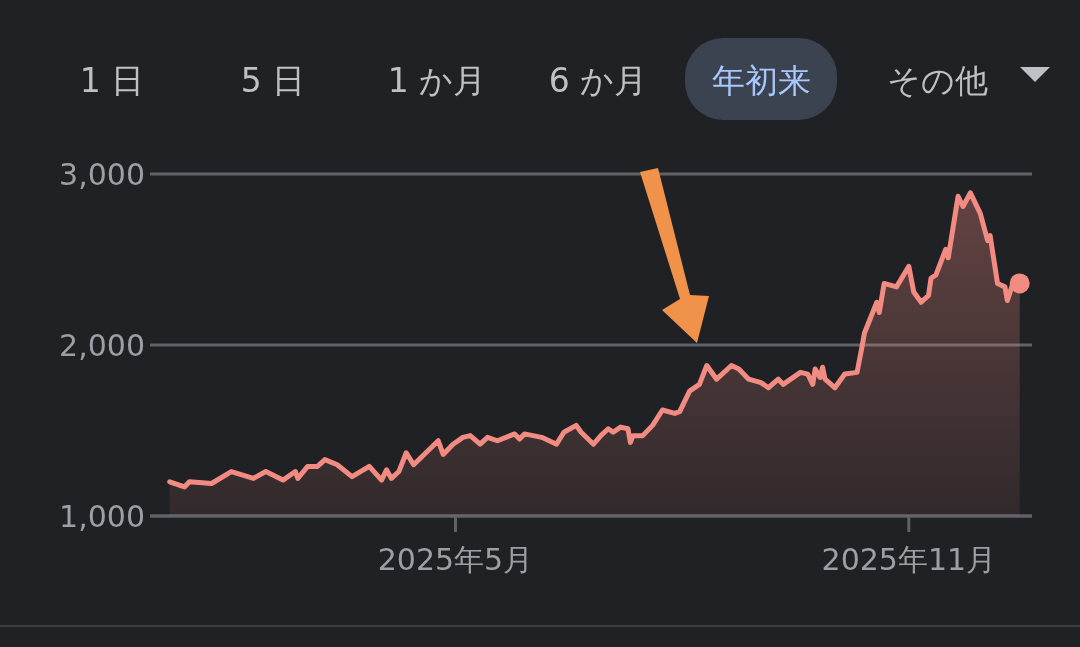 This screenshot has width=1080, height=647. What do you see at coordinates (455, 559) in the screenshot?
I see `x-tick-label: 2025年5月` at bounding box center [455, 559].